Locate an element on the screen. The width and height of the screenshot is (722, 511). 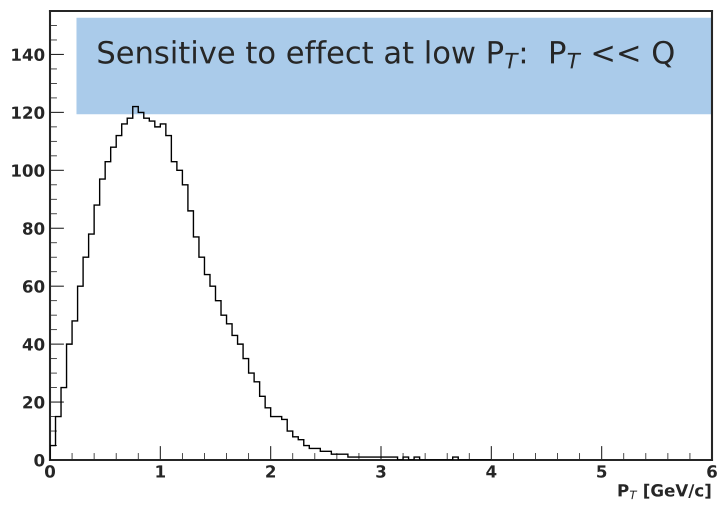
y-tick-label: 40 is located at coordinates (33, 344).